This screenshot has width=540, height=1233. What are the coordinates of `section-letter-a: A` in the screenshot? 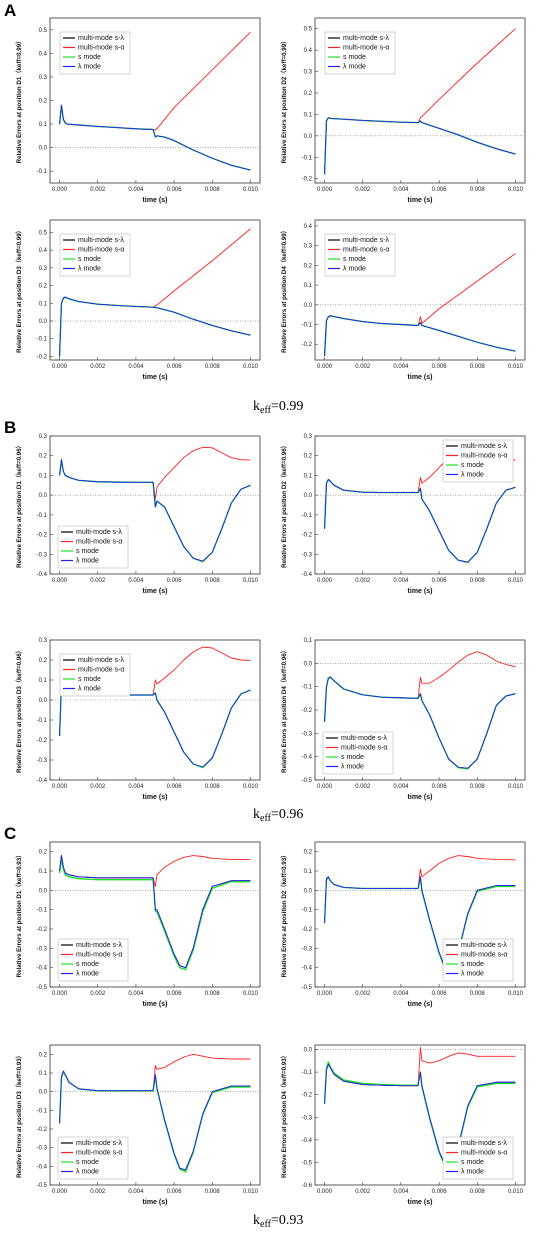 It's located at (10, 10).